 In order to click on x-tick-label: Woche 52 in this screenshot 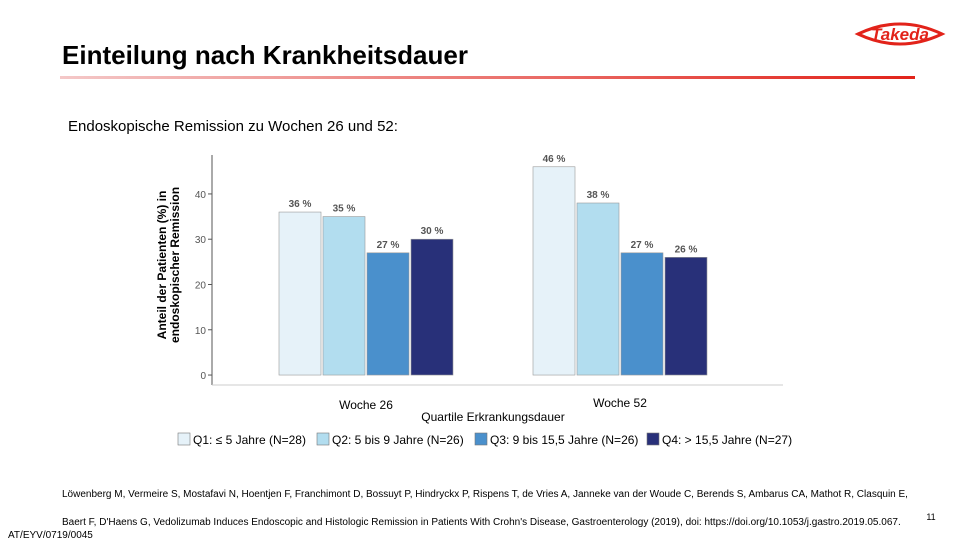, I will do `click(620, 403)`.